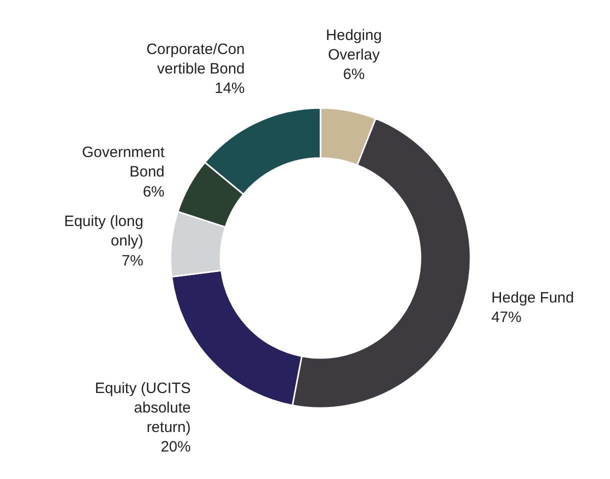  Describe the element at coordinates (532, 297) in the screenshot. I see `slice-label: Hedge Fund` at that location.